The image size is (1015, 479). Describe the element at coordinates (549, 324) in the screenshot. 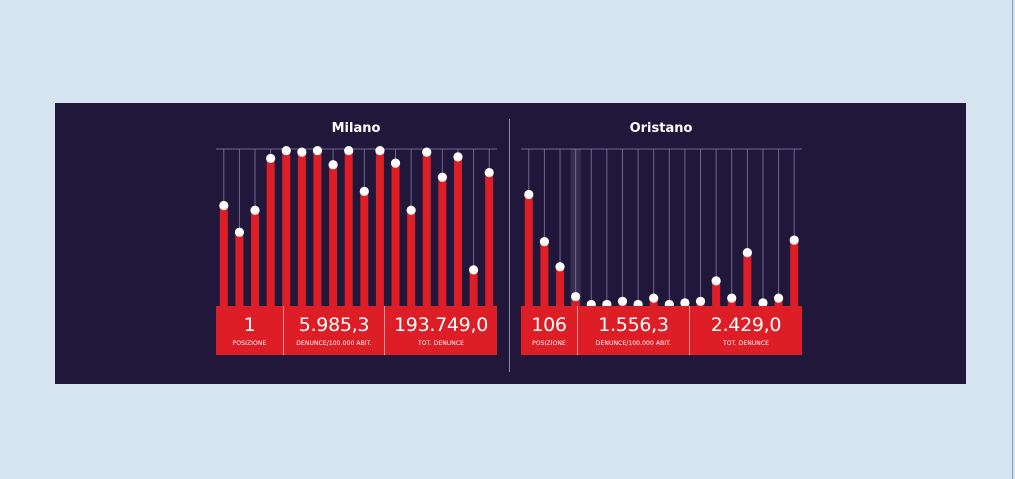

I see `stat-value: 106` at that location.